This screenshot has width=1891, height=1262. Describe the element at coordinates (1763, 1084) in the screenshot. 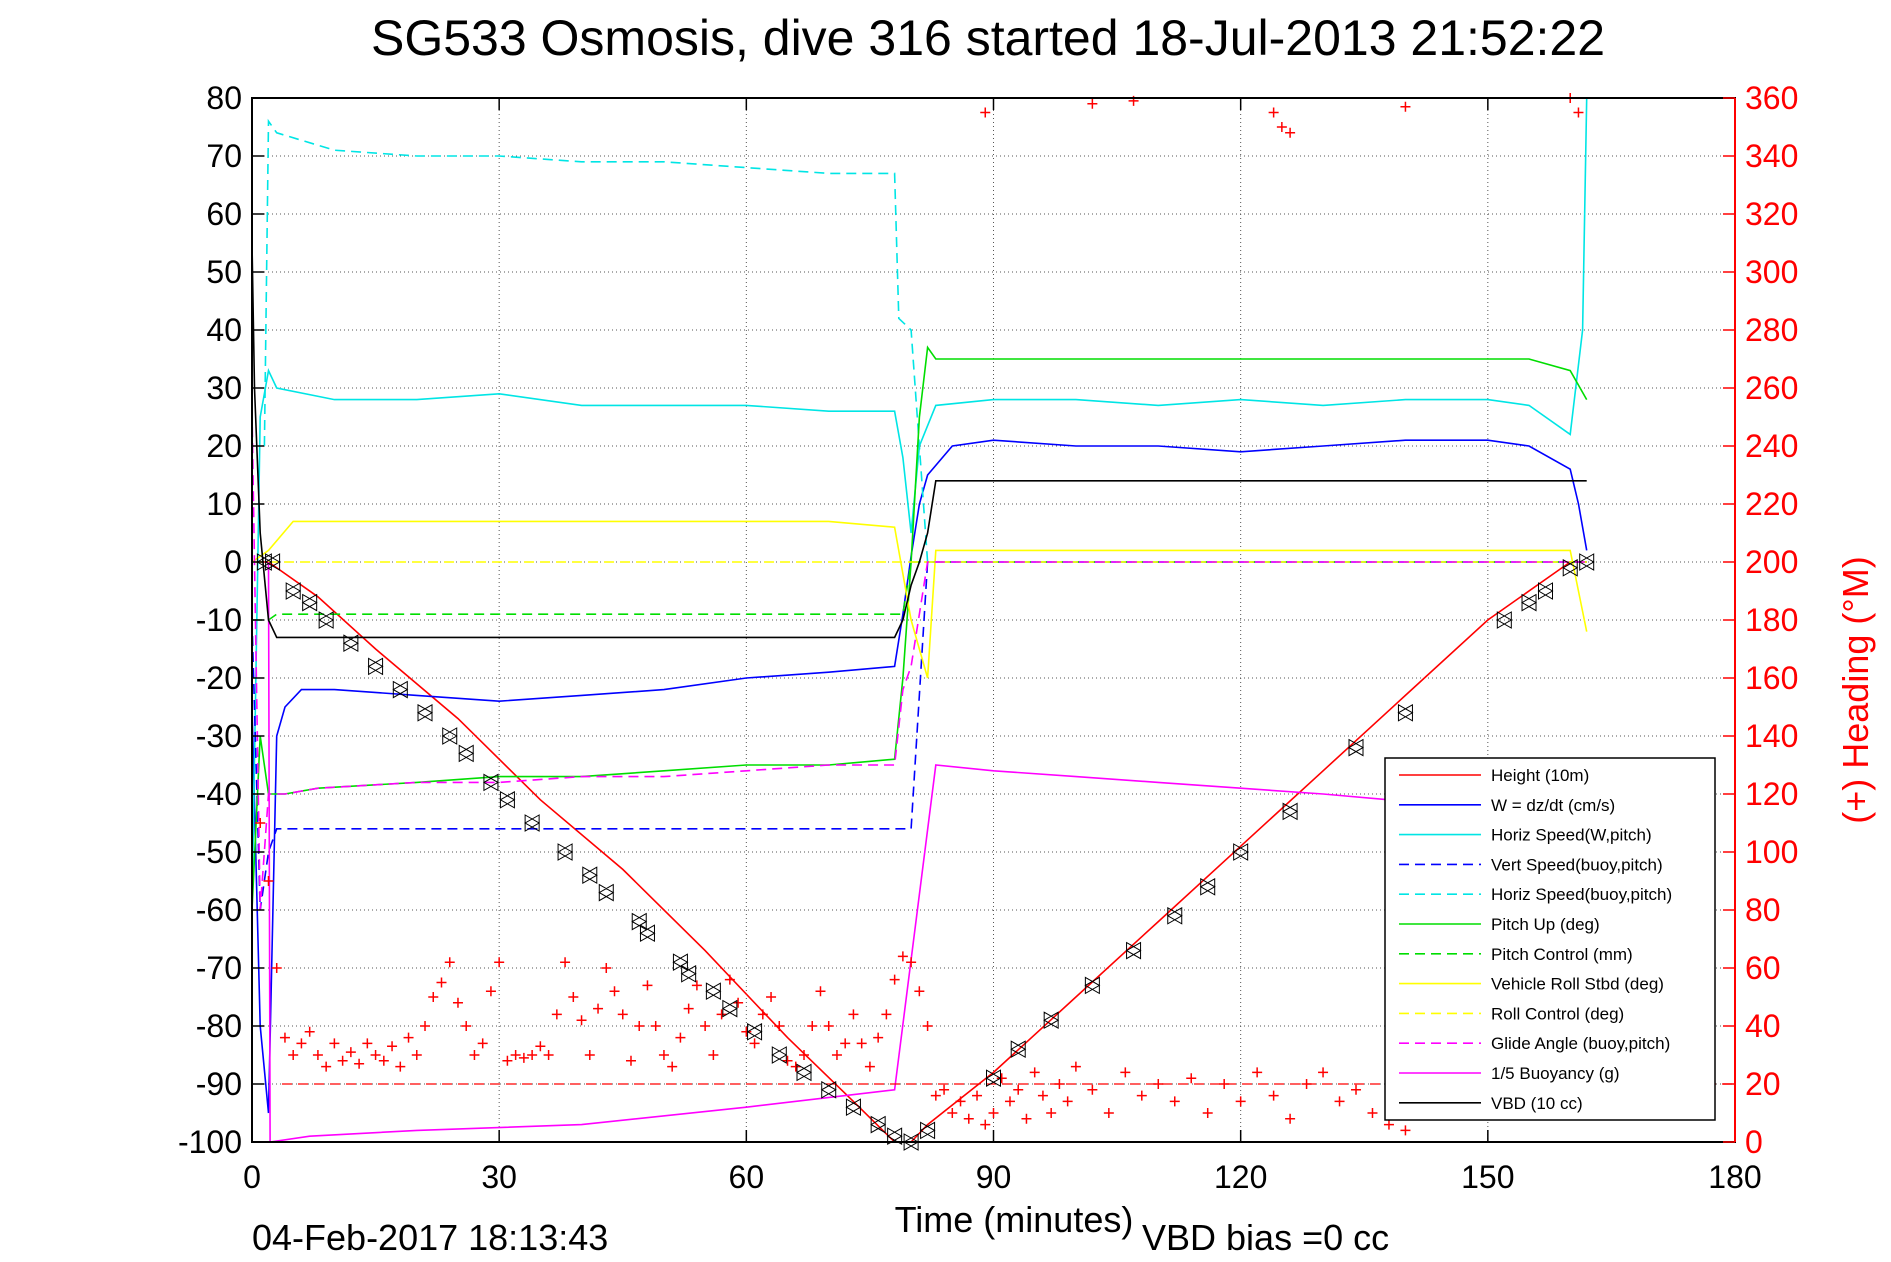

I see `y2-tick-label: 20` at that location.